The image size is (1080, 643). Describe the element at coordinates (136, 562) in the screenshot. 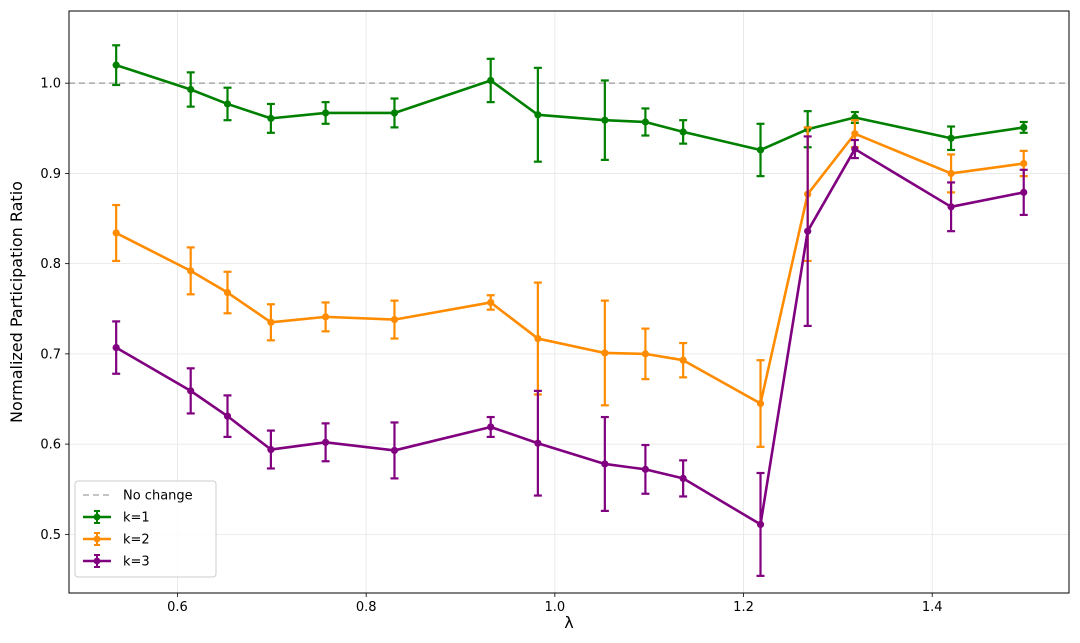

I see `legend-label: k=3` at that location.